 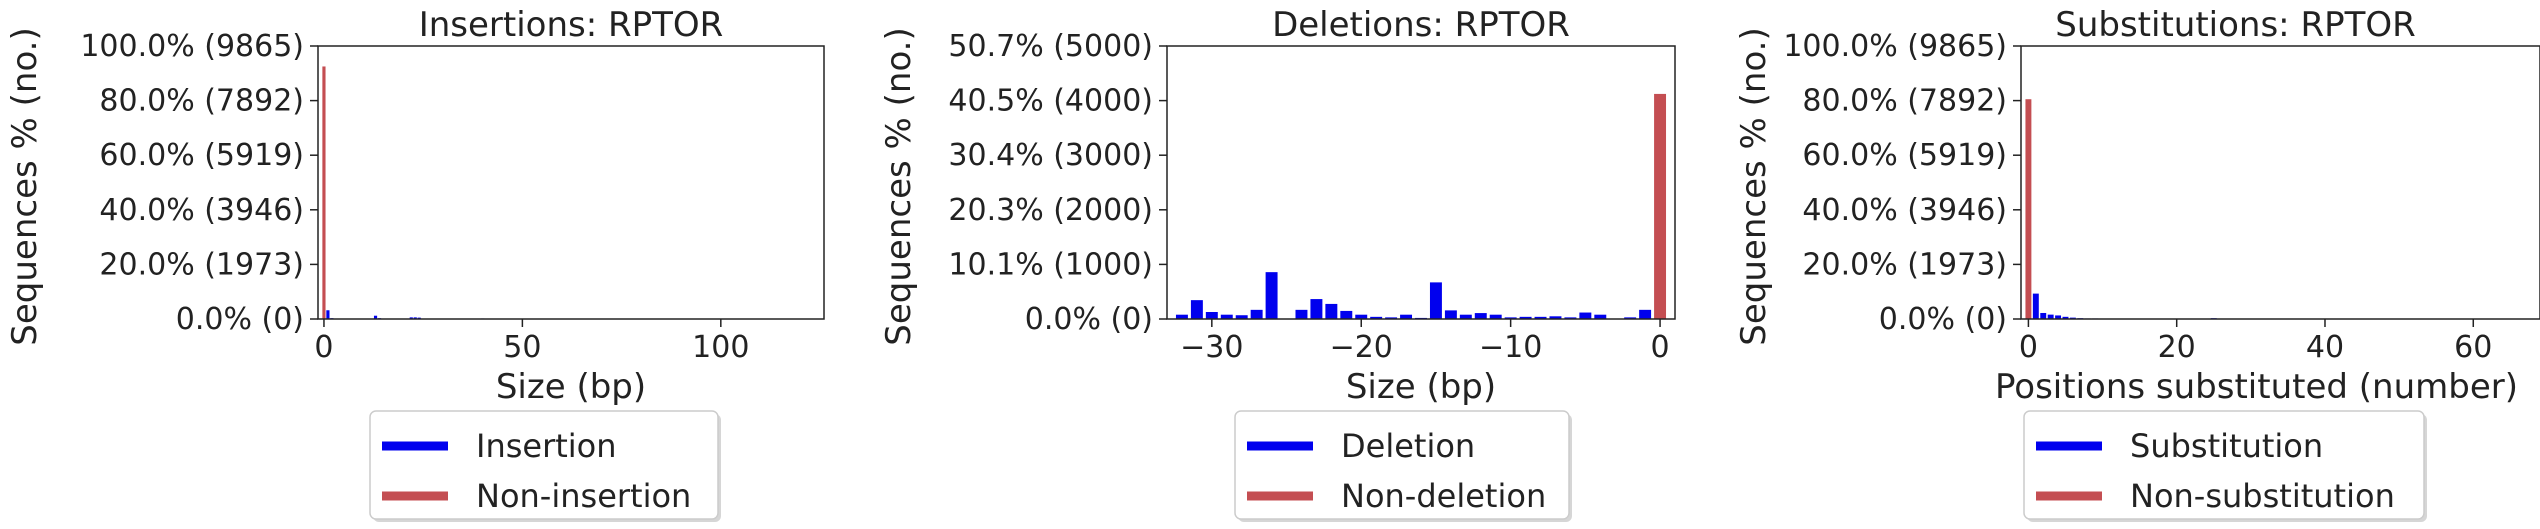 I want to click on bar-non-deletion, so click(x=1660, y=206).